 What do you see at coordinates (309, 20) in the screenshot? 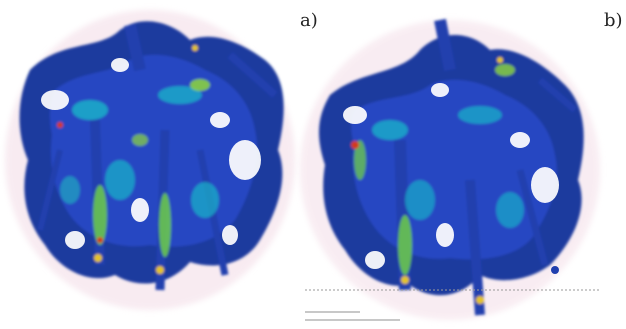
I see `panel-a-label: a)` at bounding box center [309, 20].